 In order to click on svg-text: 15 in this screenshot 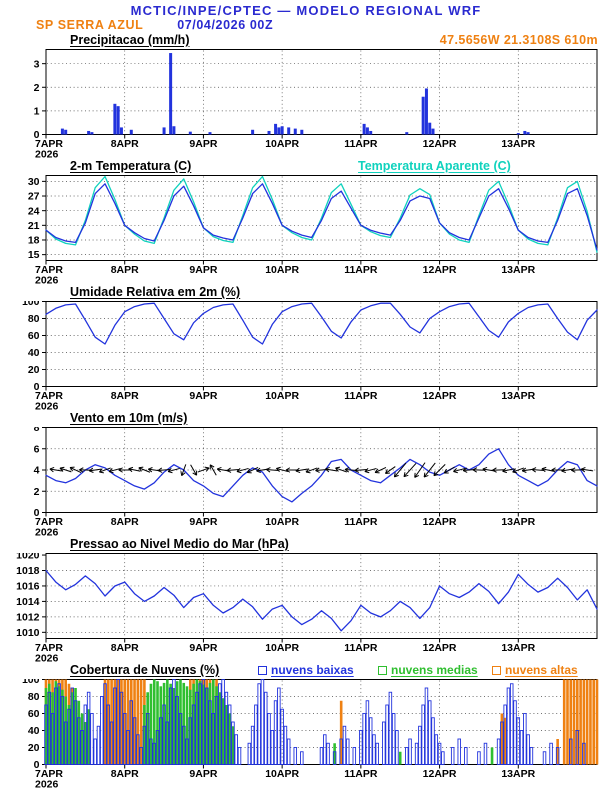, I will do `click(34, 255)`.